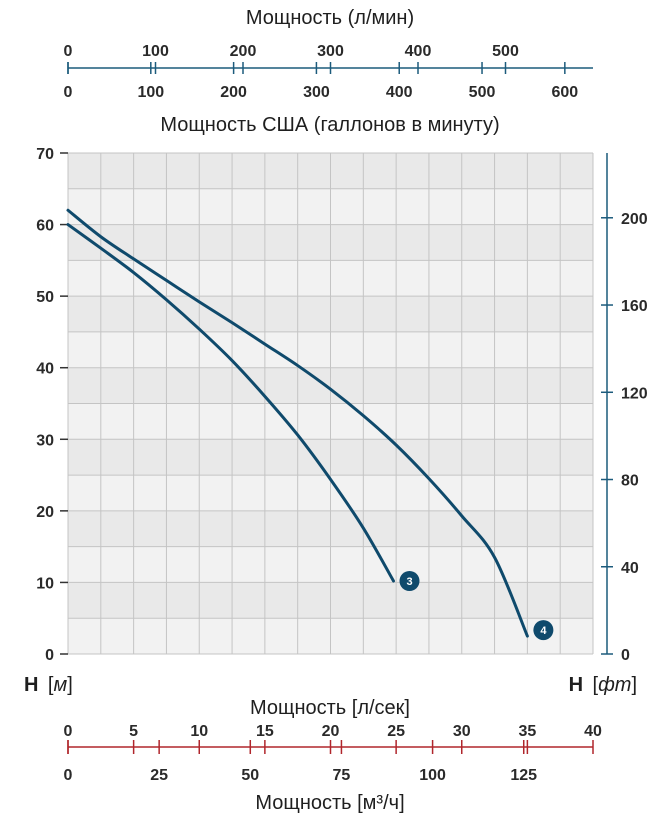 The width and height of the screenshot is (661, 818). Describe the element at coordinates (625, 655) in the screenshot. I see `y-right-tick-label: 0` at that location.